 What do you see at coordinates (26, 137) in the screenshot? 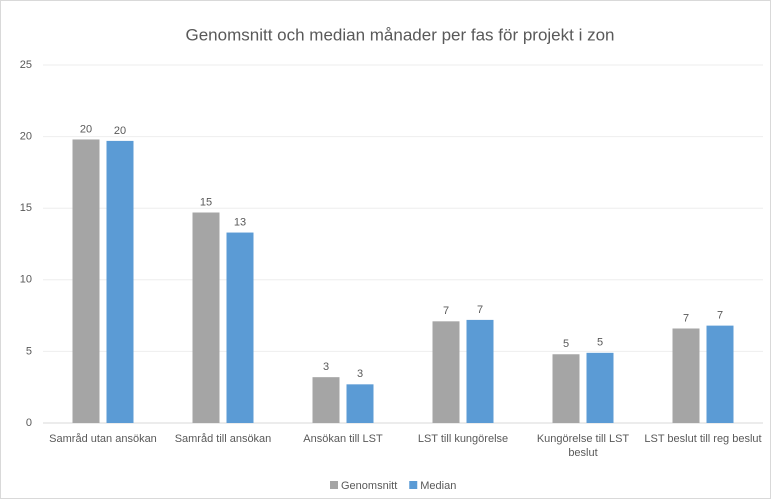
I see `y-tick-label: 20` at bounding box center [26, 137].